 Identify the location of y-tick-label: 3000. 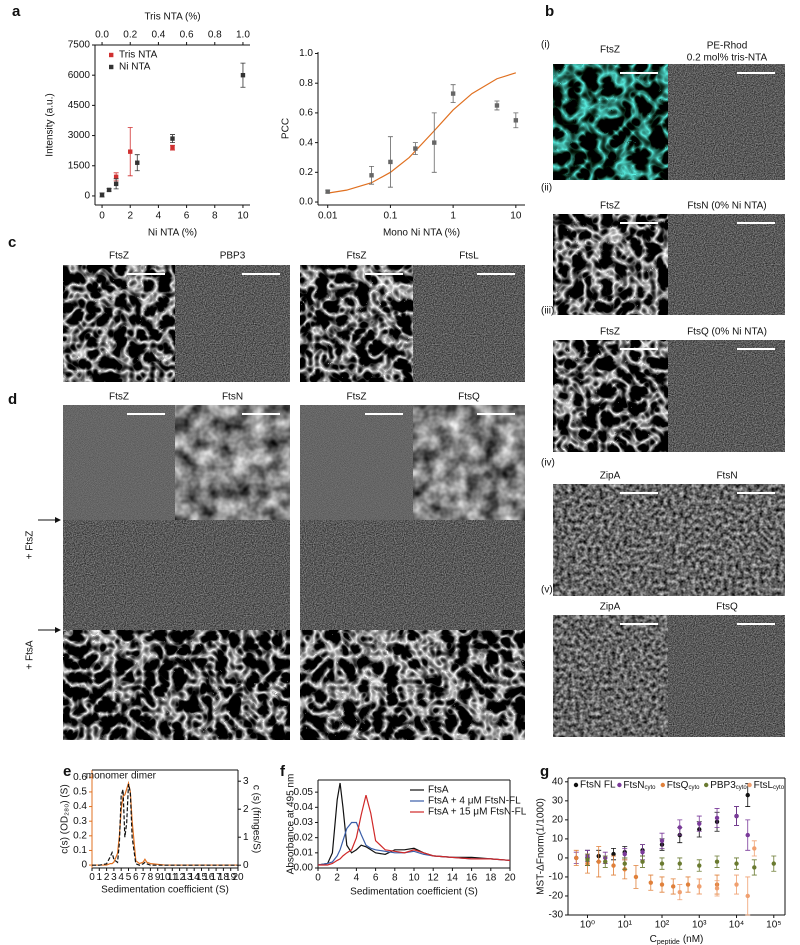
(79, 135).